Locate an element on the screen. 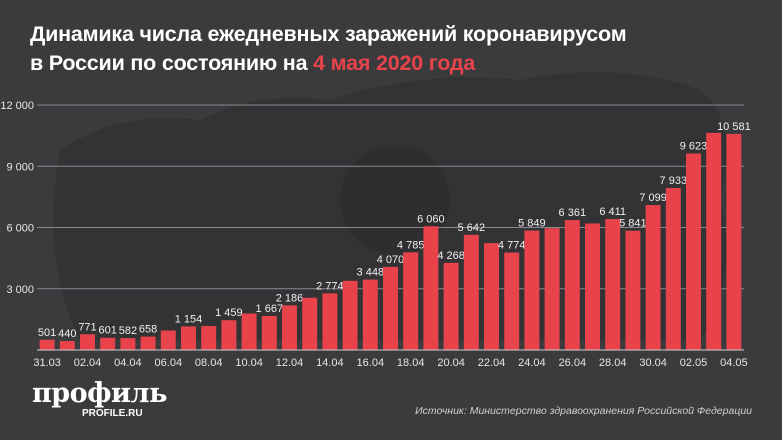 Image resolution: width=782 pixels, height=440 pixels. data-label: 10 581 is located at coordinates (734, 127).